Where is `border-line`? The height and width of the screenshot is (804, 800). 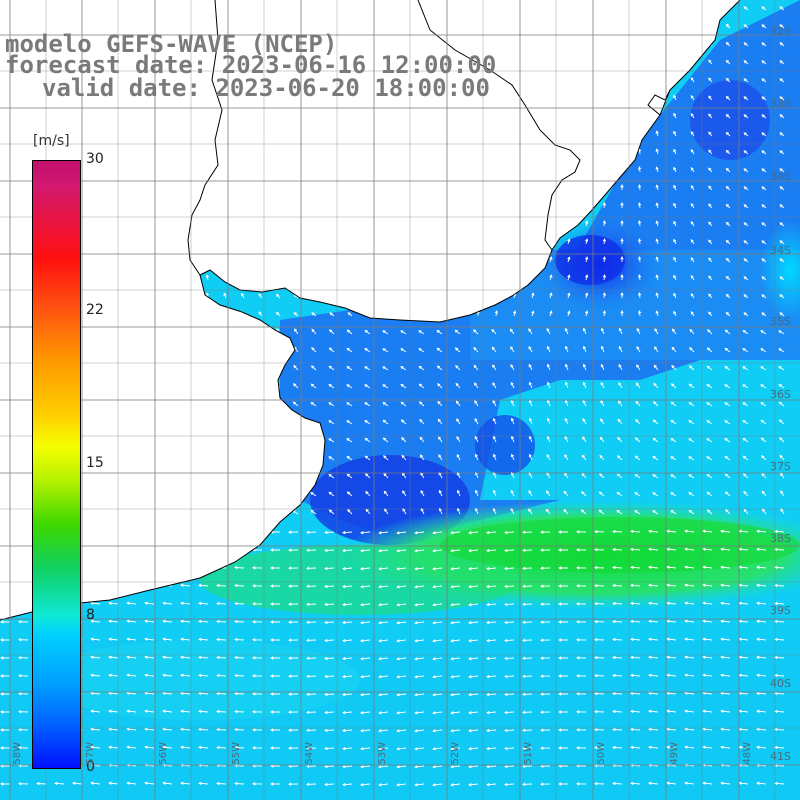 border-line is located at coordinates (205, 138).